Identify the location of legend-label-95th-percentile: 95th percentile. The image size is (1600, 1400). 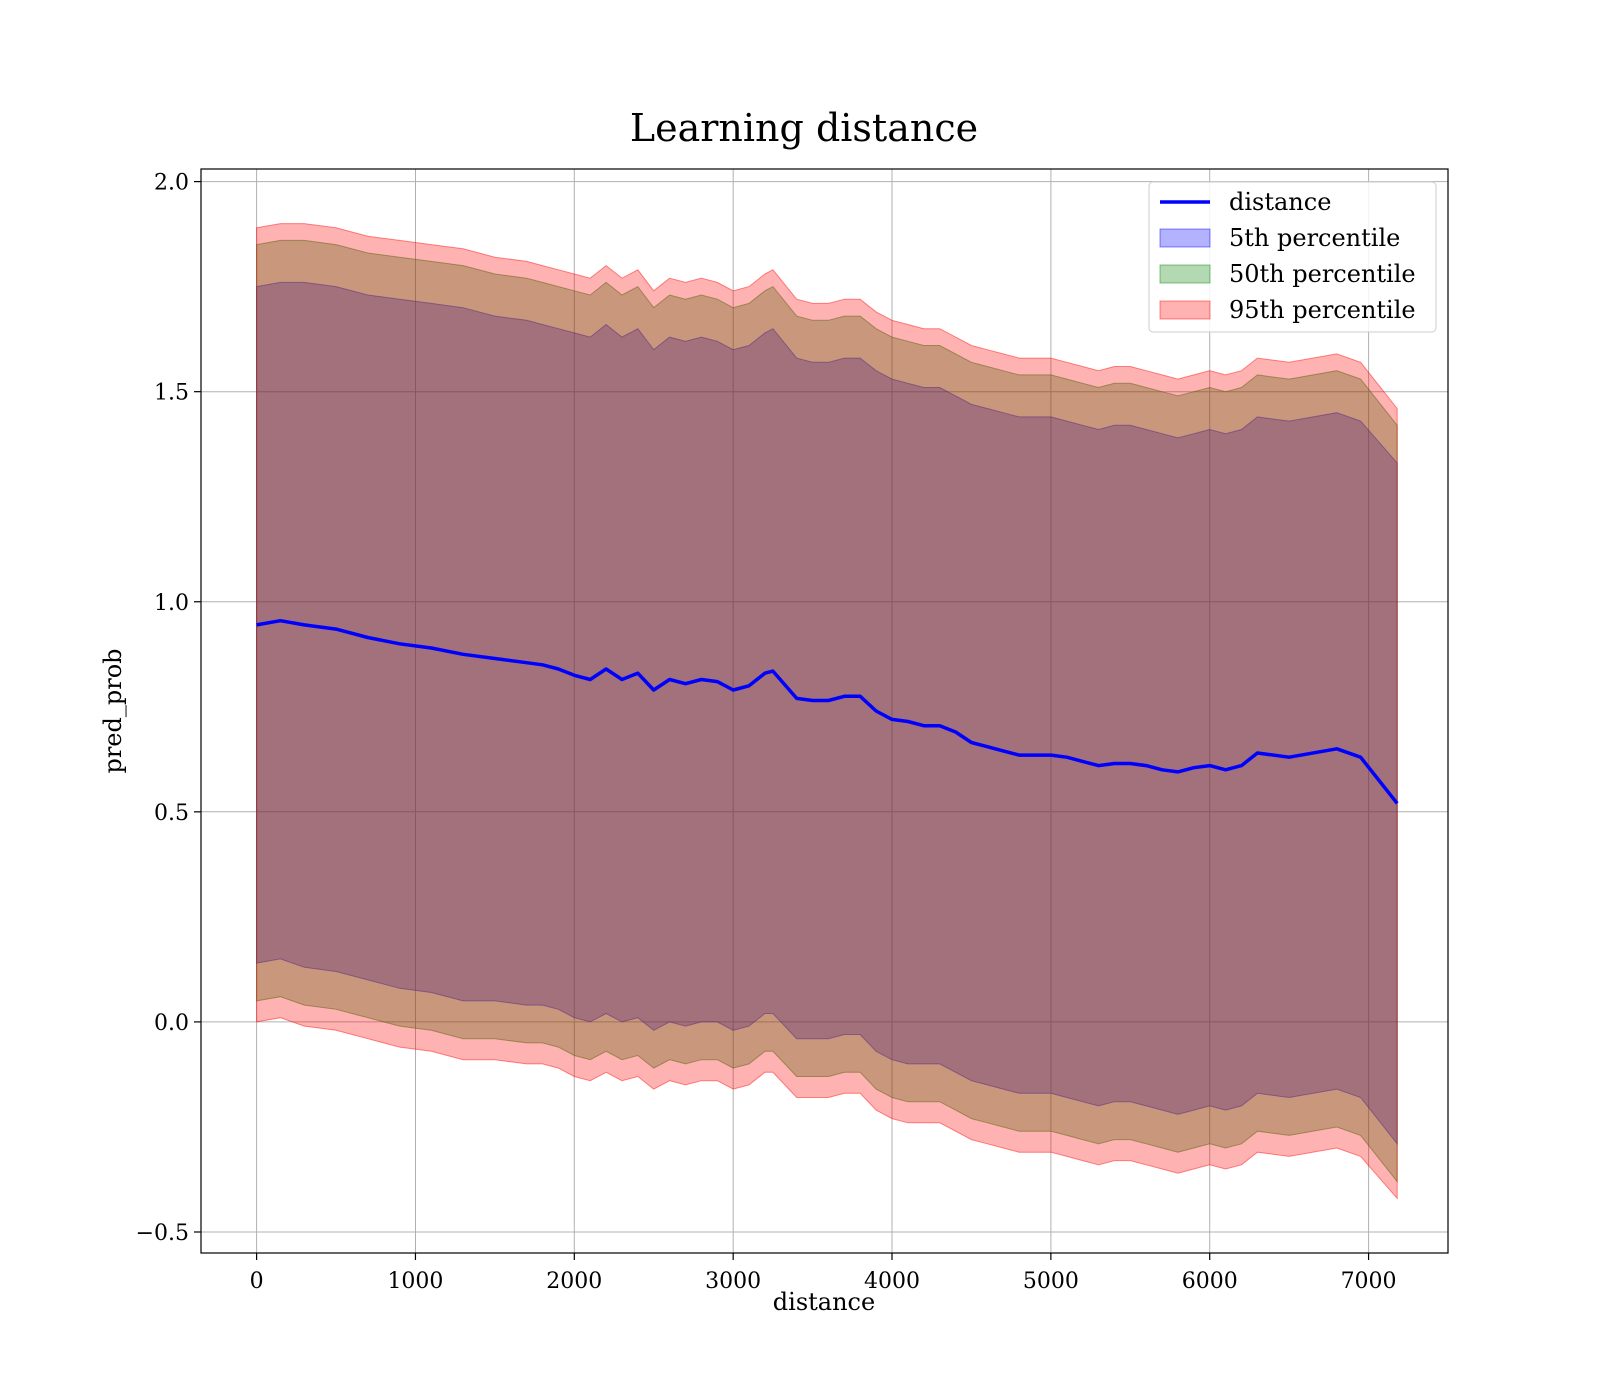
(1322, 310).